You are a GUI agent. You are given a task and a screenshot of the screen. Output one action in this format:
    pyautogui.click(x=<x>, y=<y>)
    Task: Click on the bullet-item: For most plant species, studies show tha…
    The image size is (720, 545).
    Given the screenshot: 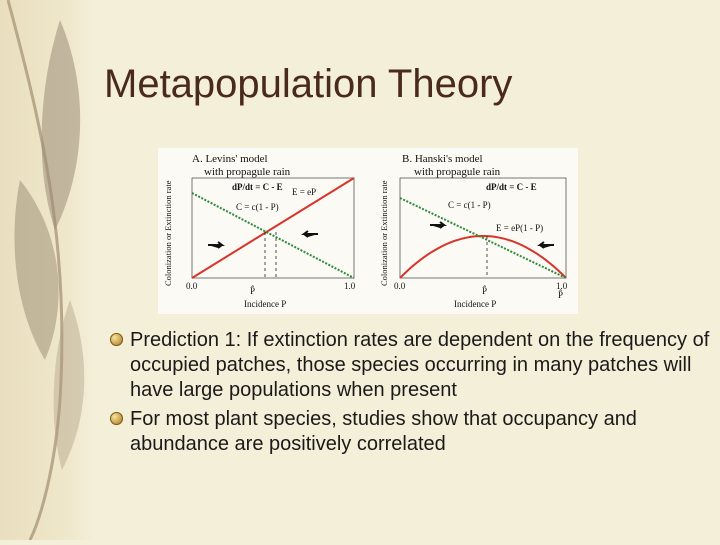 What is the action you would take?
    pyautogui.click(x=410, y=432)
    